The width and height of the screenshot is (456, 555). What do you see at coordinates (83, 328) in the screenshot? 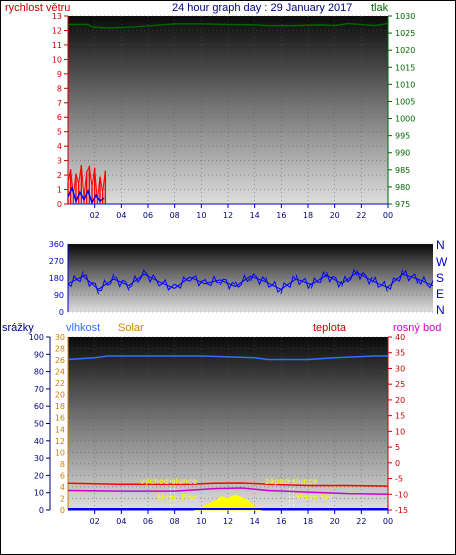
I see `humidity-label: vlhkost` at bounding box center [83, 328].